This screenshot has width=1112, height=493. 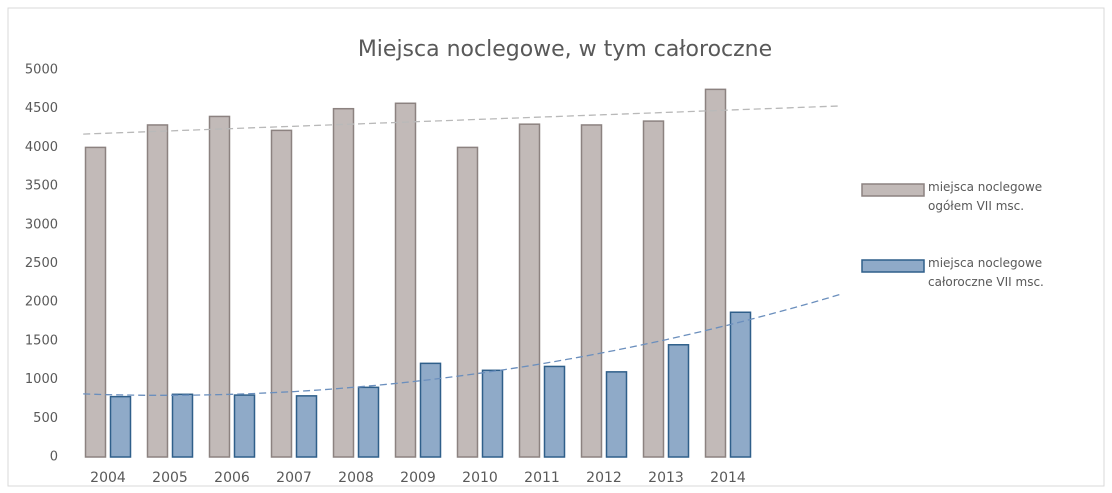 What do you see at coordinates (41, 379) in the screenshot?
I see `y-tick-label: 1000` at bounding box center [41, 379].